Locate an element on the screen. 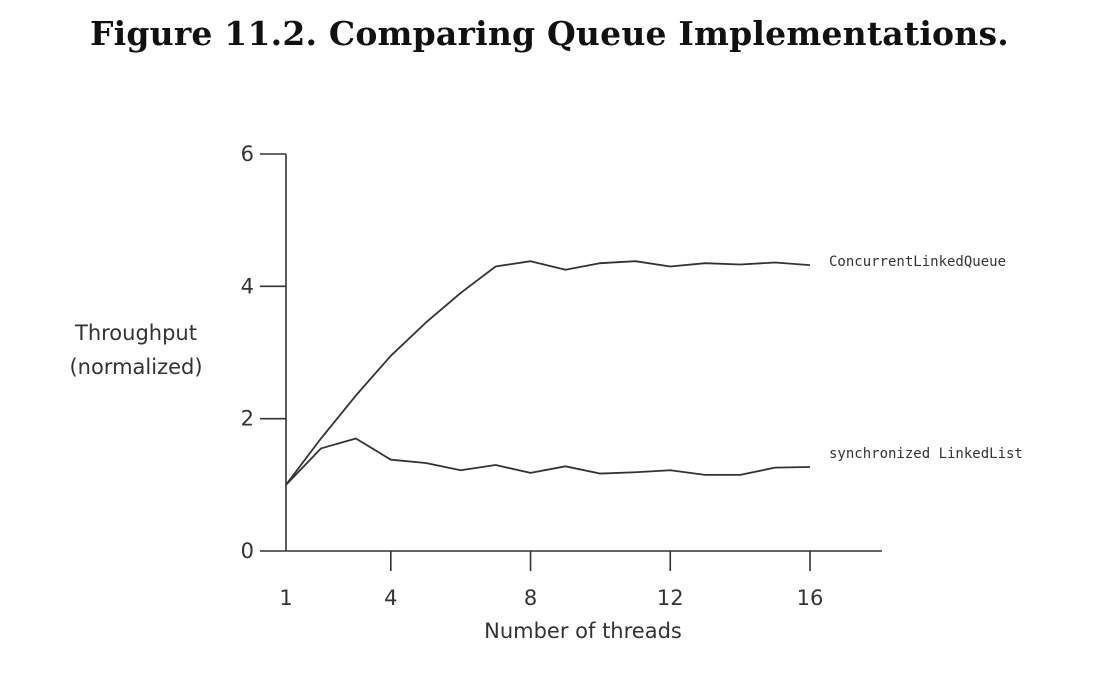 The image size is (1112, 686). y-tick-label: 6 is located at coordinates (247, 154).